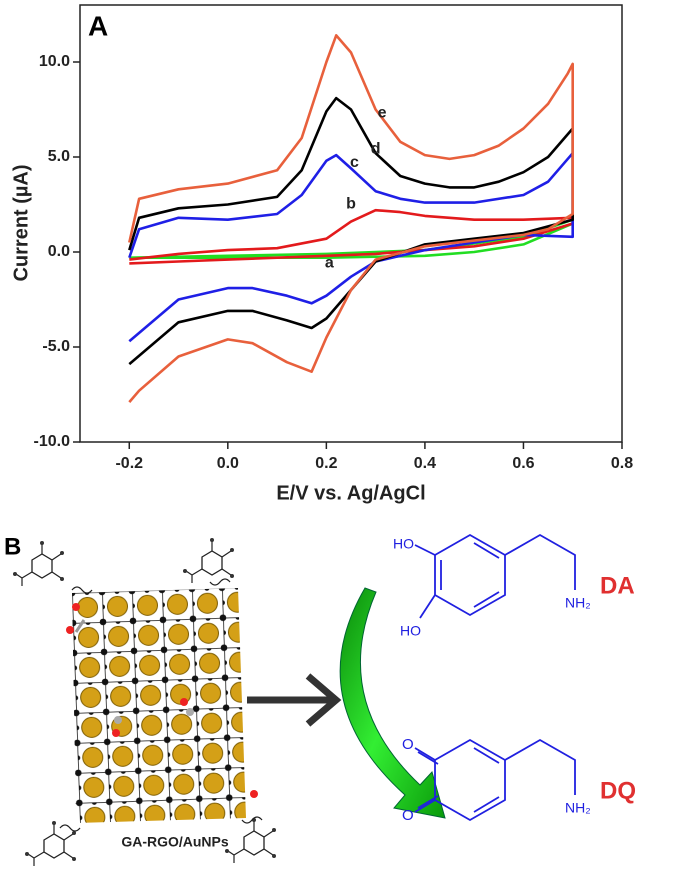 The image size is (700, 876). I want to click on x-axis-title: E/V vs. Ag/AgCl, so click(350, 493).